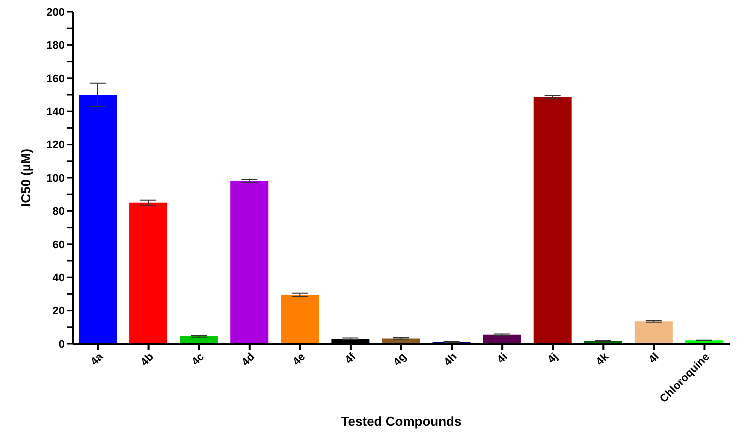 The image size is (746, 442). What do you see at coordinates (502, 358) in the screenshot?
I see `x-tick-label: 4i` at bounding box center [502, 358].